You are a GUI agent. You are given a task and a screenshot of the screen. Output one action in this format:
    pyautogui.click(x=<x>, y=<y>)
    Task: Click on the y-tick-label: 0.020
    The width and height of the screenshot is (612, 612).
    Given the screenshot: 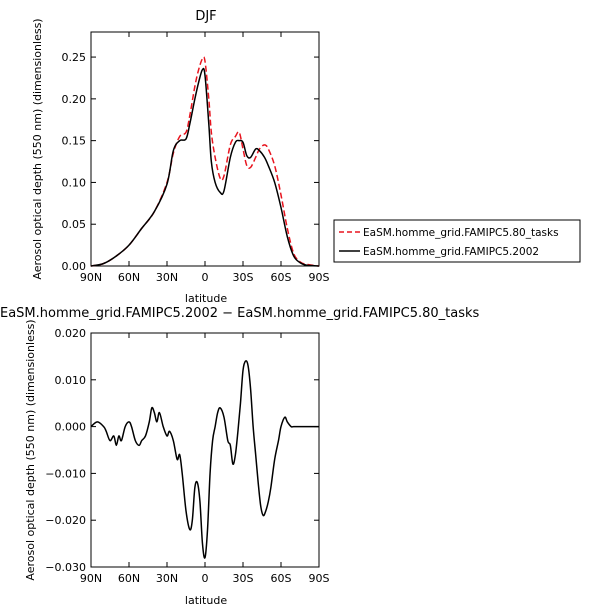 What is the action you would take?
    pyautogui.click(x=71, y=333)
    